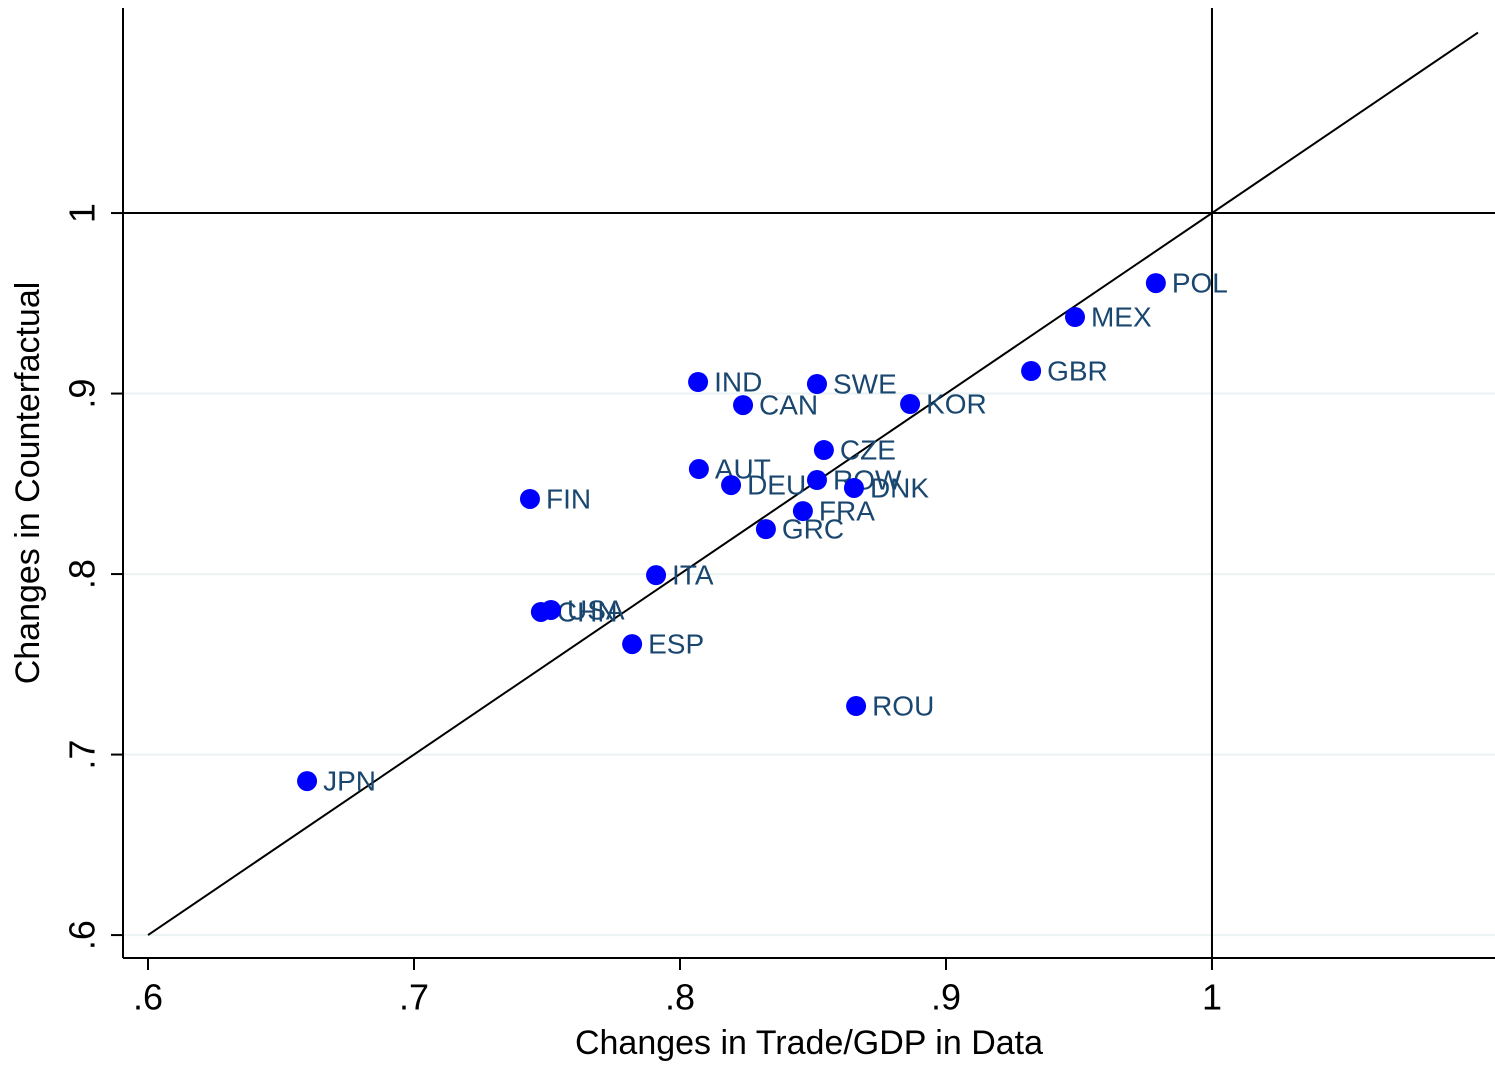 This screenshot has width=1495, height=1073. What do you see at coordinates (82, 394) in the screenshot?
I see `y-tick-label: .9` at bounding box center [82, 394].